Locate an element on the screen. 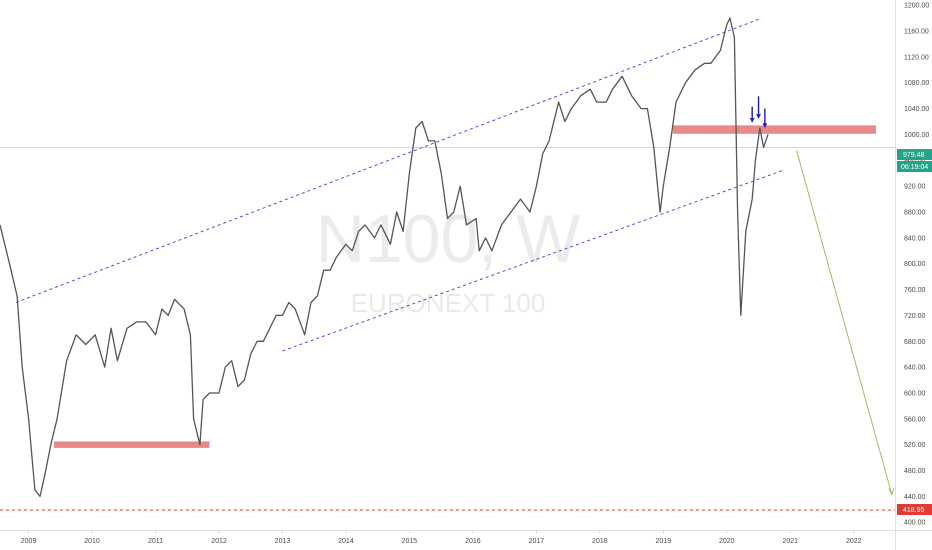 This screenshot has width=932, height=550. price-tick-label: 680.00 is located at coordinates (915, 342).